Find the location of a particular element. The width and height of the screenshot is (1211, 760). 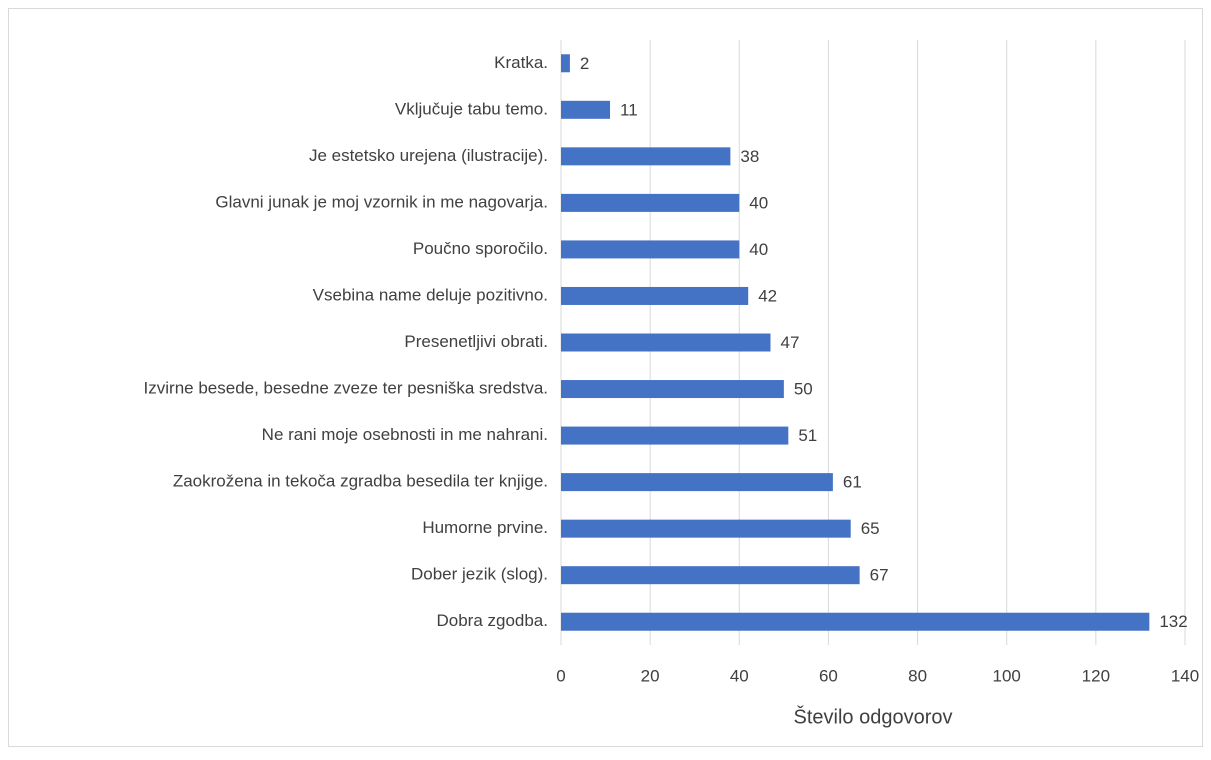

value-label: 47 is located at coordinates (789, 342).